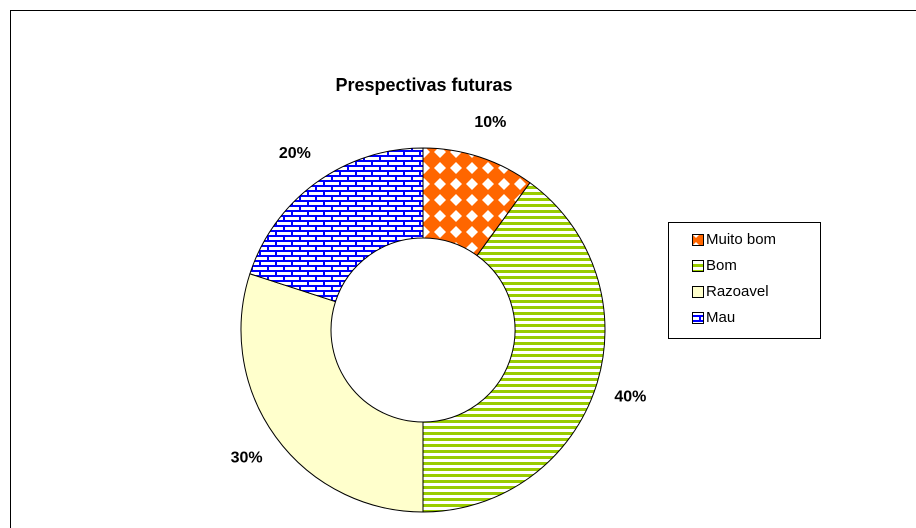  Describe the element at coordinates (295, 153) in the screenshot. I see `data-label: 20%` at that location.